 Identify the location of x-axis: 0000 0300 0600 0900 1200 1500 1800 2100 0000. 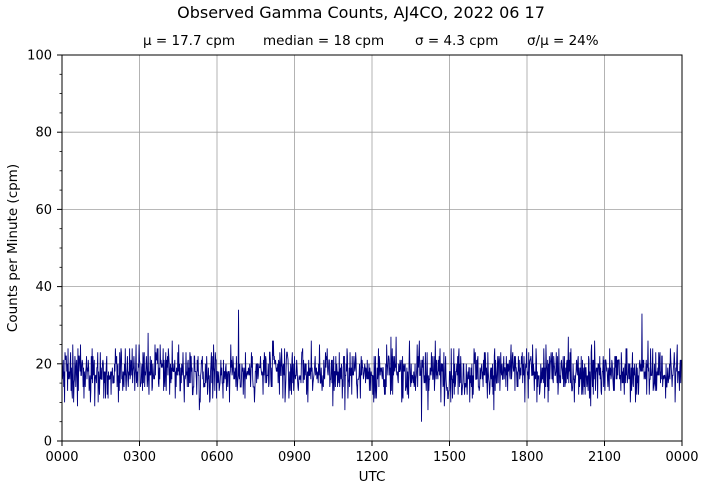
(372, 453).